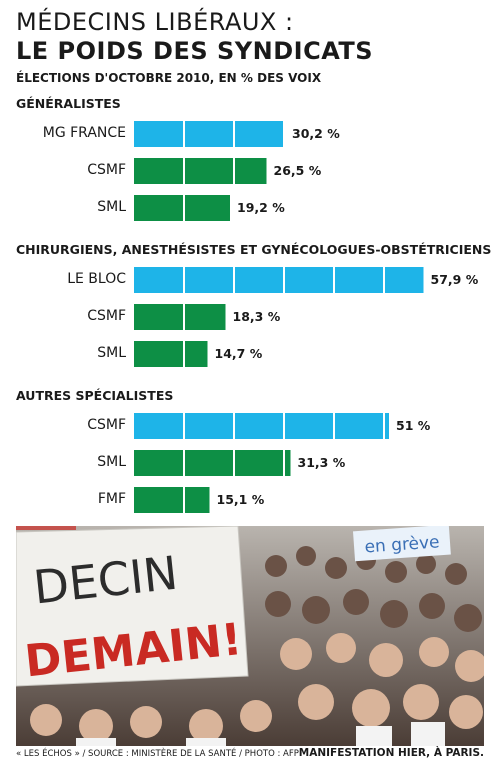 The image size is (500, 763). I want to click on value-label: 51 %, so click(413, 425).